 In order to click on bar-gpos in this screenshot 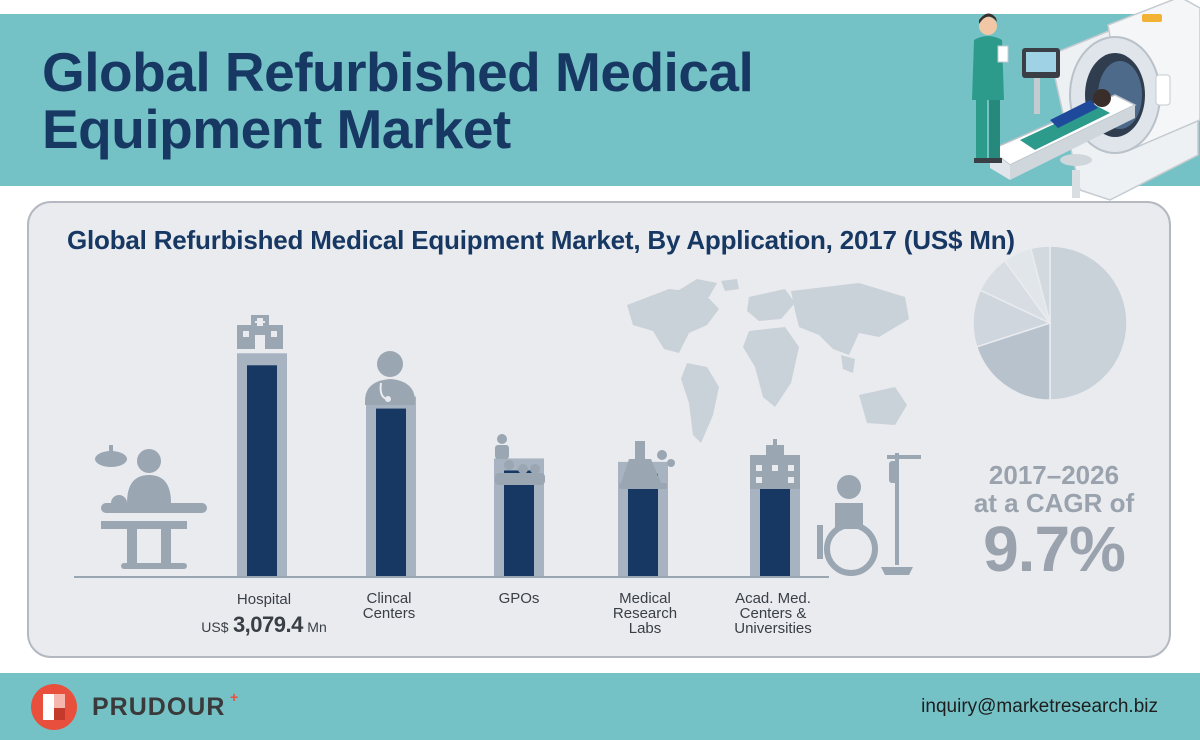, I will do `click(519, 523)`.